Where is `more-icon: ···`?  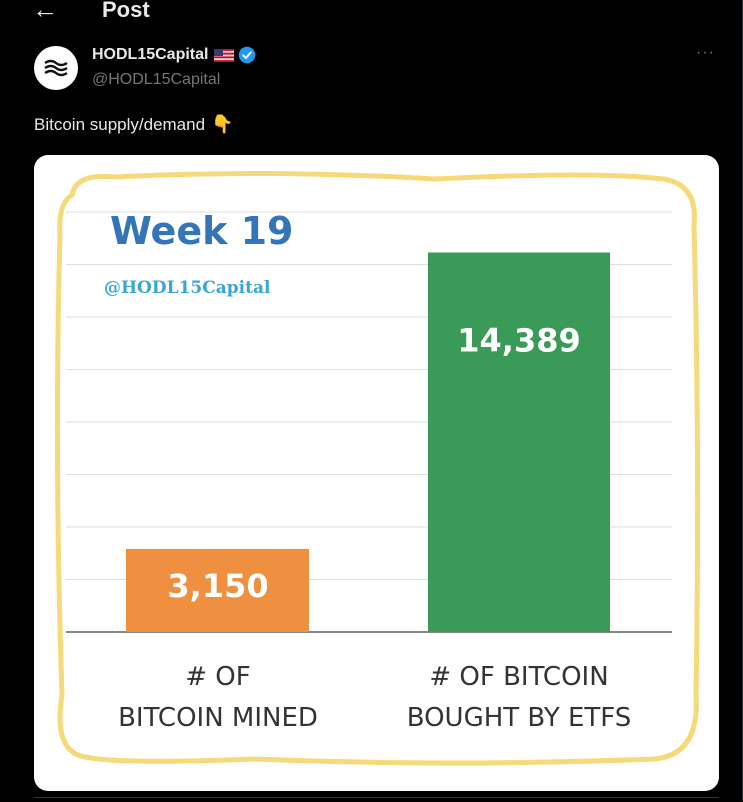
more-icon: ··· is located at coordinates (705, 52).